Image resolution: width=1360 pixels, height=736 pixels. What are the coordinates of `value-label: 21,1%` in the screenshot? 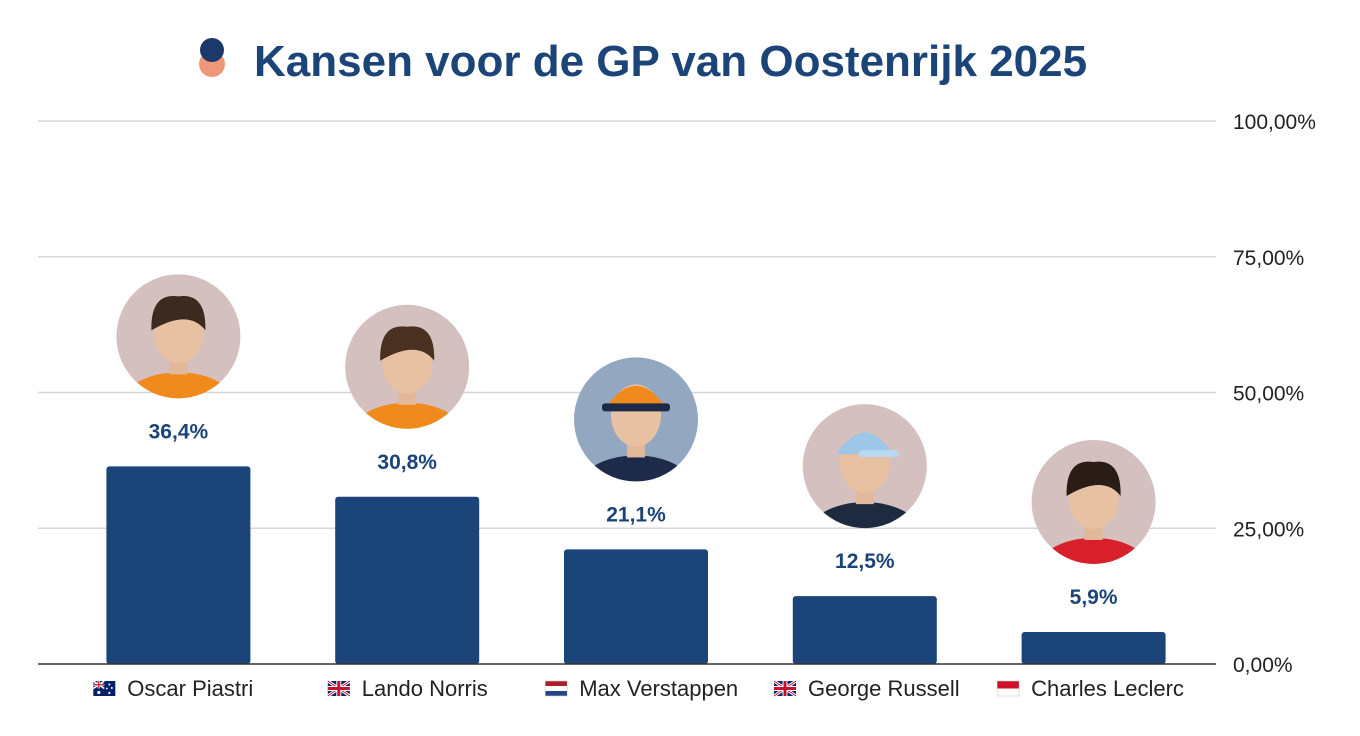 It's located at (636, 514).